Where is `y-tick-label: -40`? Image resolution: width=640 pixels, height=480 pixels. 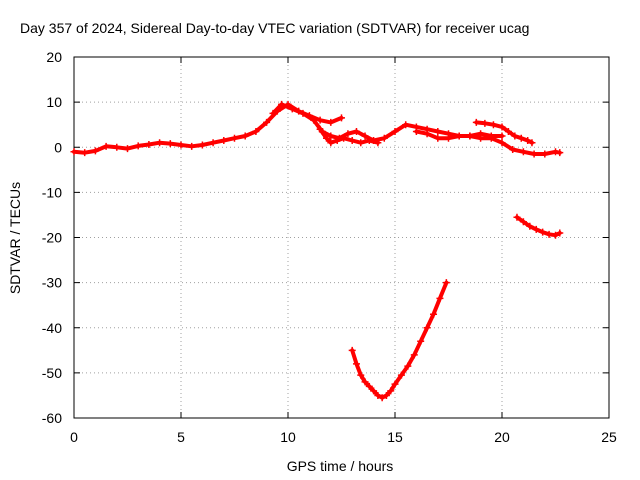 y-tick-label: -40 is located at coordinates (52, 328).